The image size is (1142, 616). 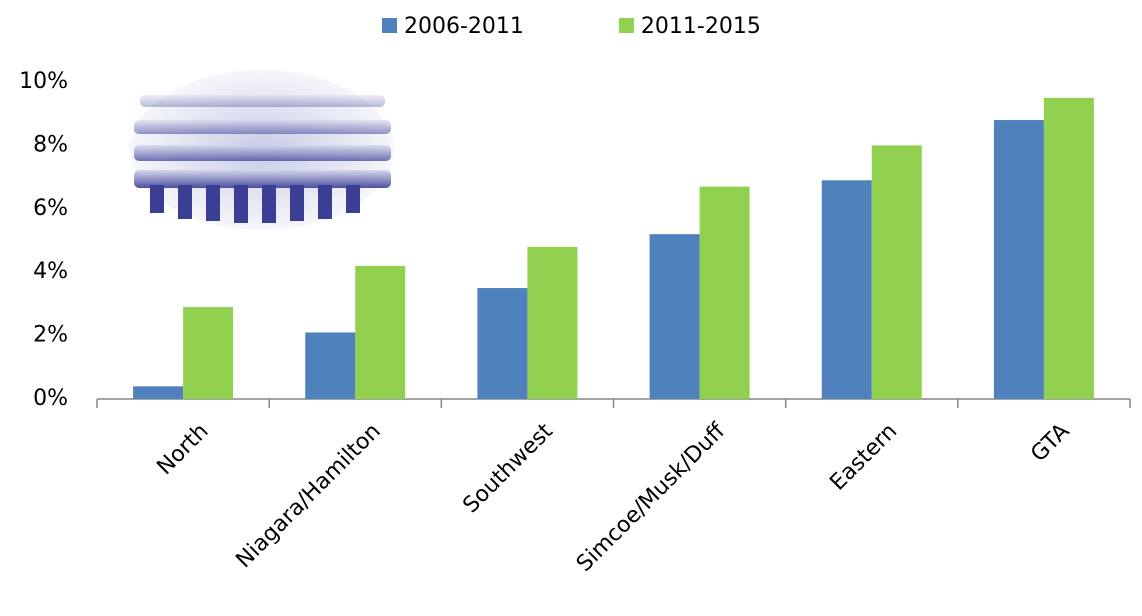 I want to click on x-tick-label: Southwest, so click(x=509, y=469).